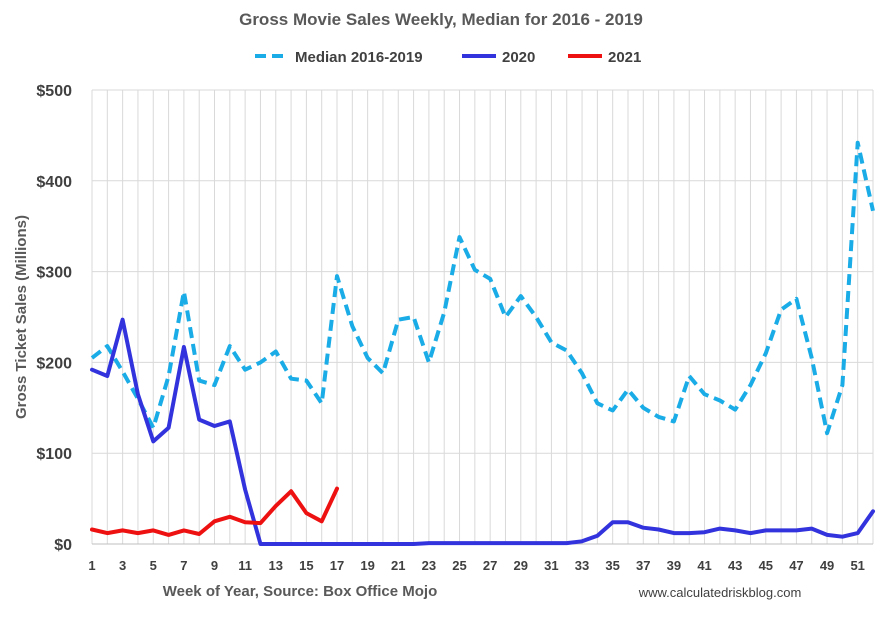 This screenshot has height=617, width=883. What do you see at coordinates (245, 565) in the screenshot?
I see `x-tick-label: 11` at bounding box center [245, 565].